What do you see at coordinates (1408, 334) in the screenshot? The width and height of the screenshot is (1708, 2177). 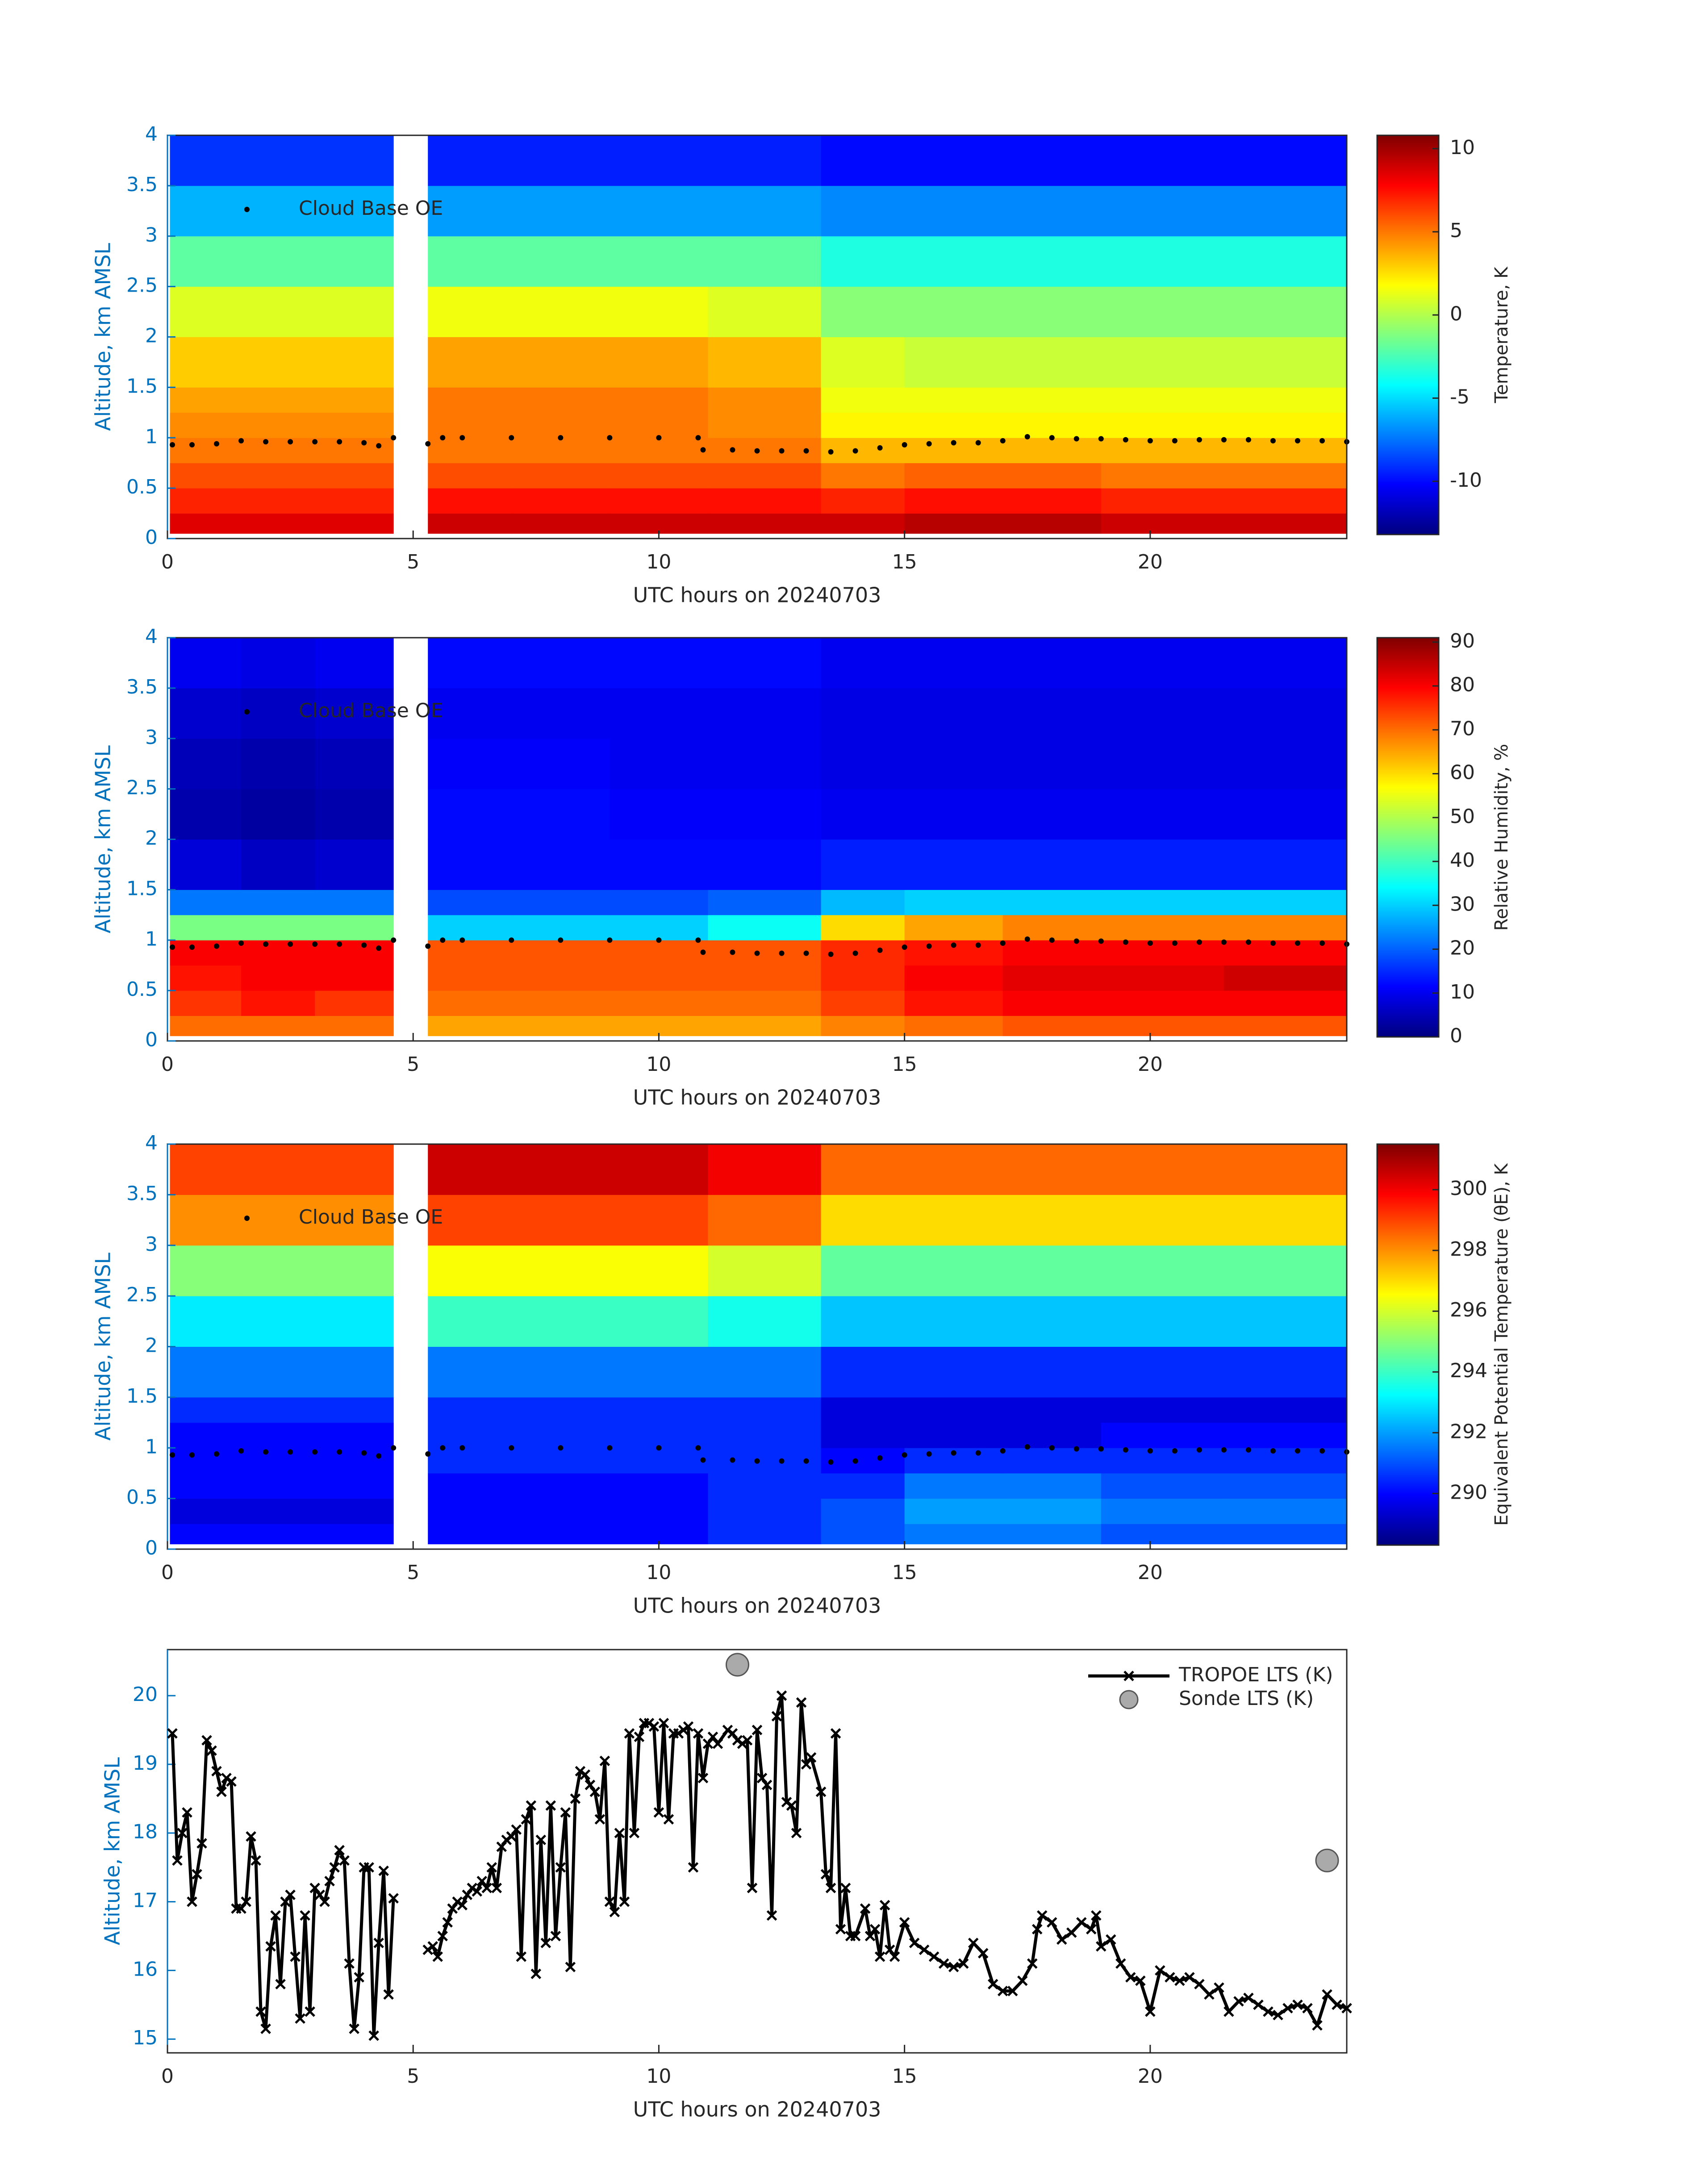 I see `colorbar` at bounding box center [1408, 334].